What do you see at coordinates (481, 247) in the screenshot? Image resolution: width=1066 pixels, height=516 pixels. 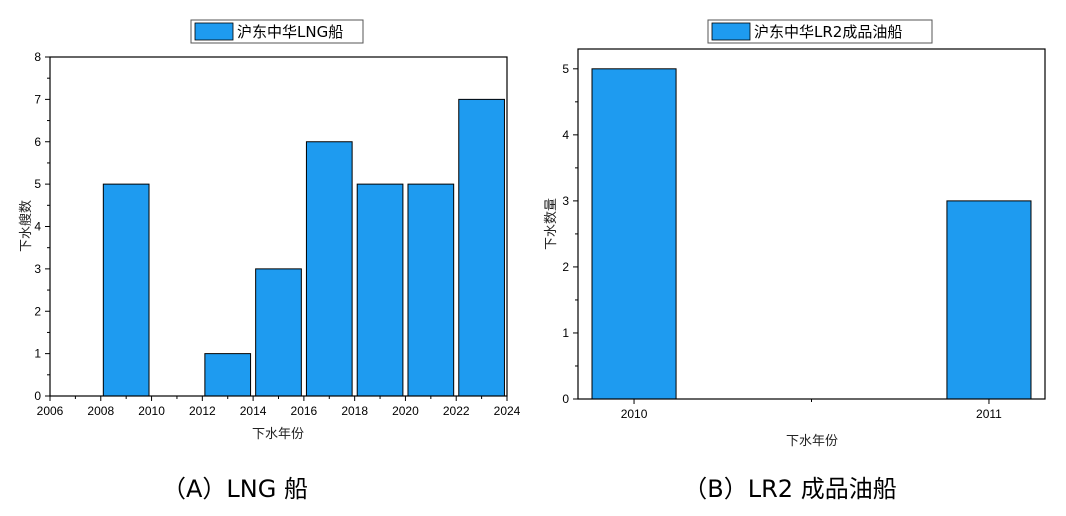 I see `chart-a-bar-2023` at bounding box center [481, 247].